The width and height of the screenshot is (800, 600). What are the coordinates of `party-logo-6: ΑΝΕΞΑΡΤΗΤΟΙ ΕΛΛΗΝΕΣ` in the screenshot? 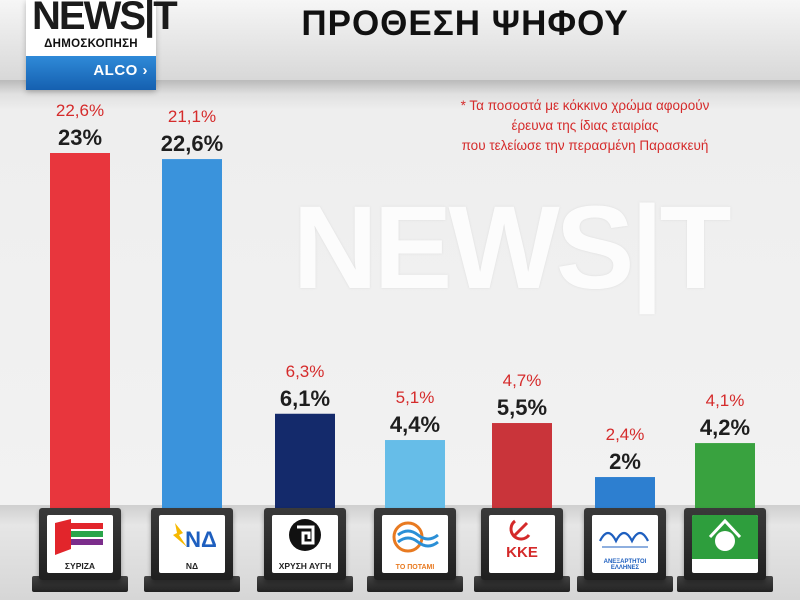 It's located at (625, 544).